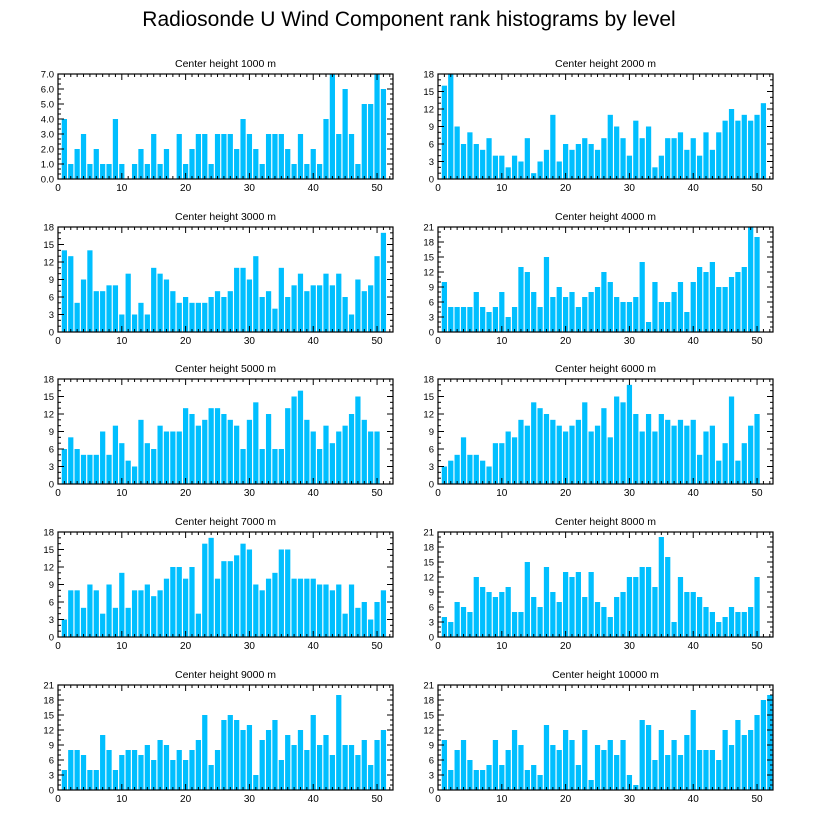 Image resolution: width=818 pixels, height=824 pixels. Describe the element at coordinates (47, 105) in the screenshot. I see `y-tick-label: 5.0` at that location.